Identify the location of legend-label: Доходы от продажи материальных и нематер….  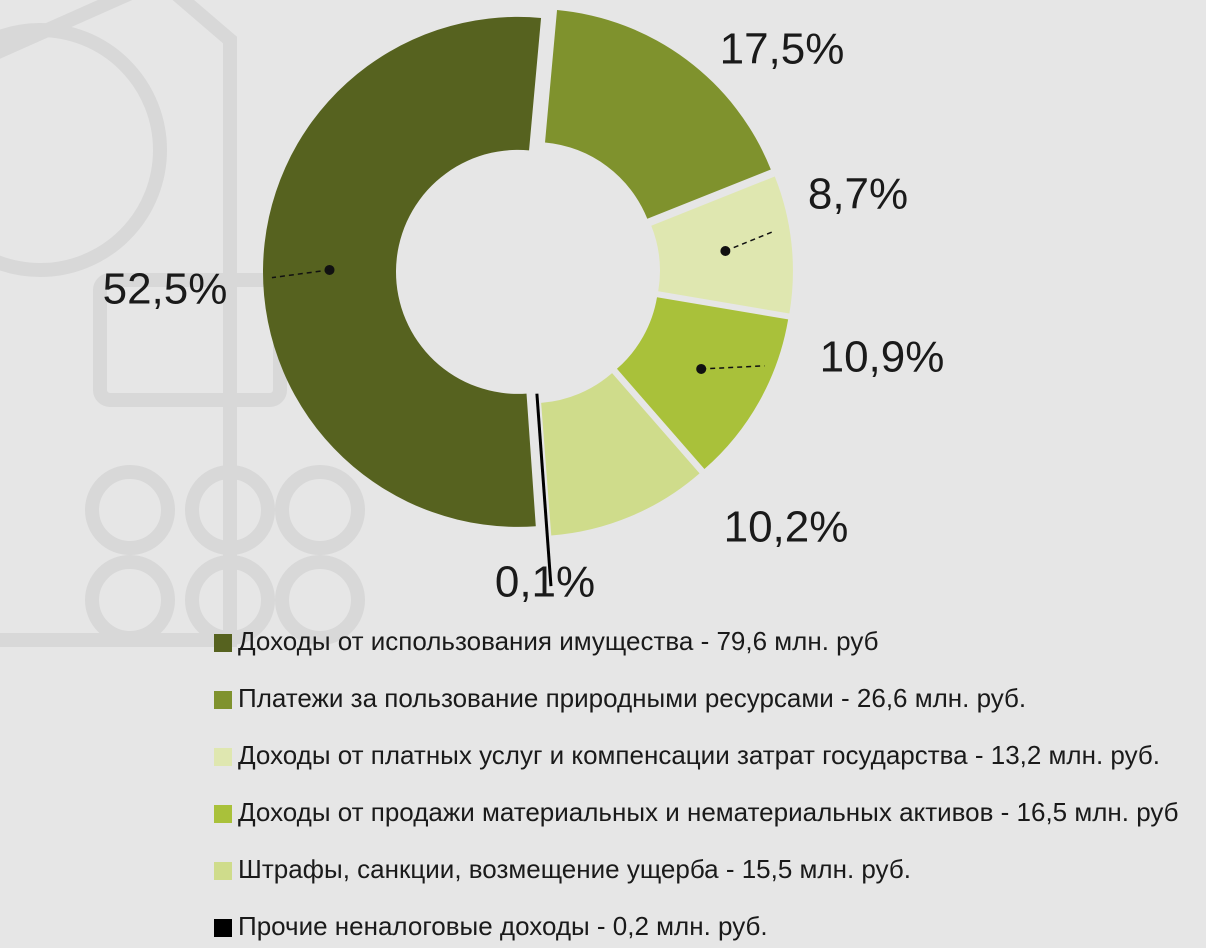
(708, 812).